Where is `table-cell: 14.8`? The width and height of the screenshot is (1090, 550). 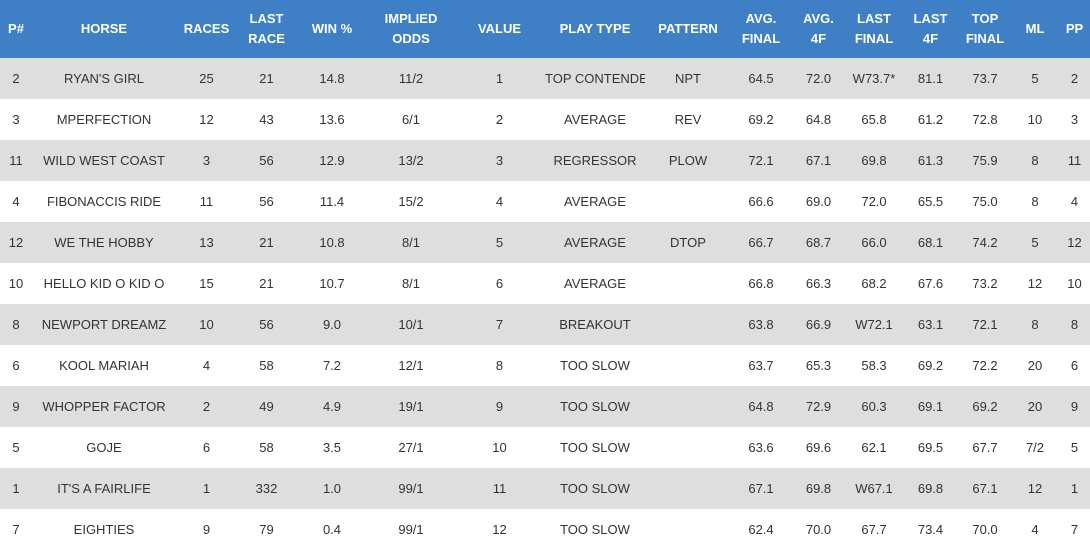
table-cell: 14.8 is located at coordinates (332, 78).